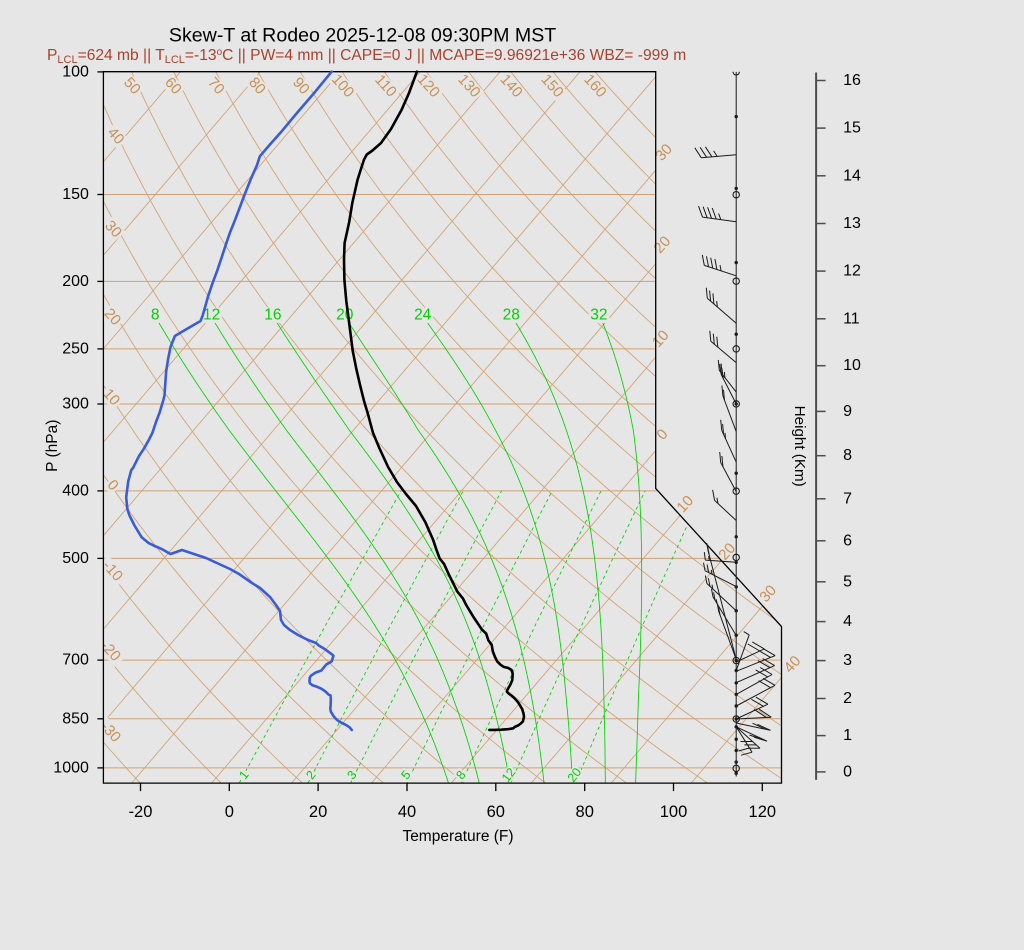 This screenshot has width=1024, height=950. What do you see at coordinates (763, 812) in the screenshot?
I see `svg-text: 120` at bounding box center [763, 812].